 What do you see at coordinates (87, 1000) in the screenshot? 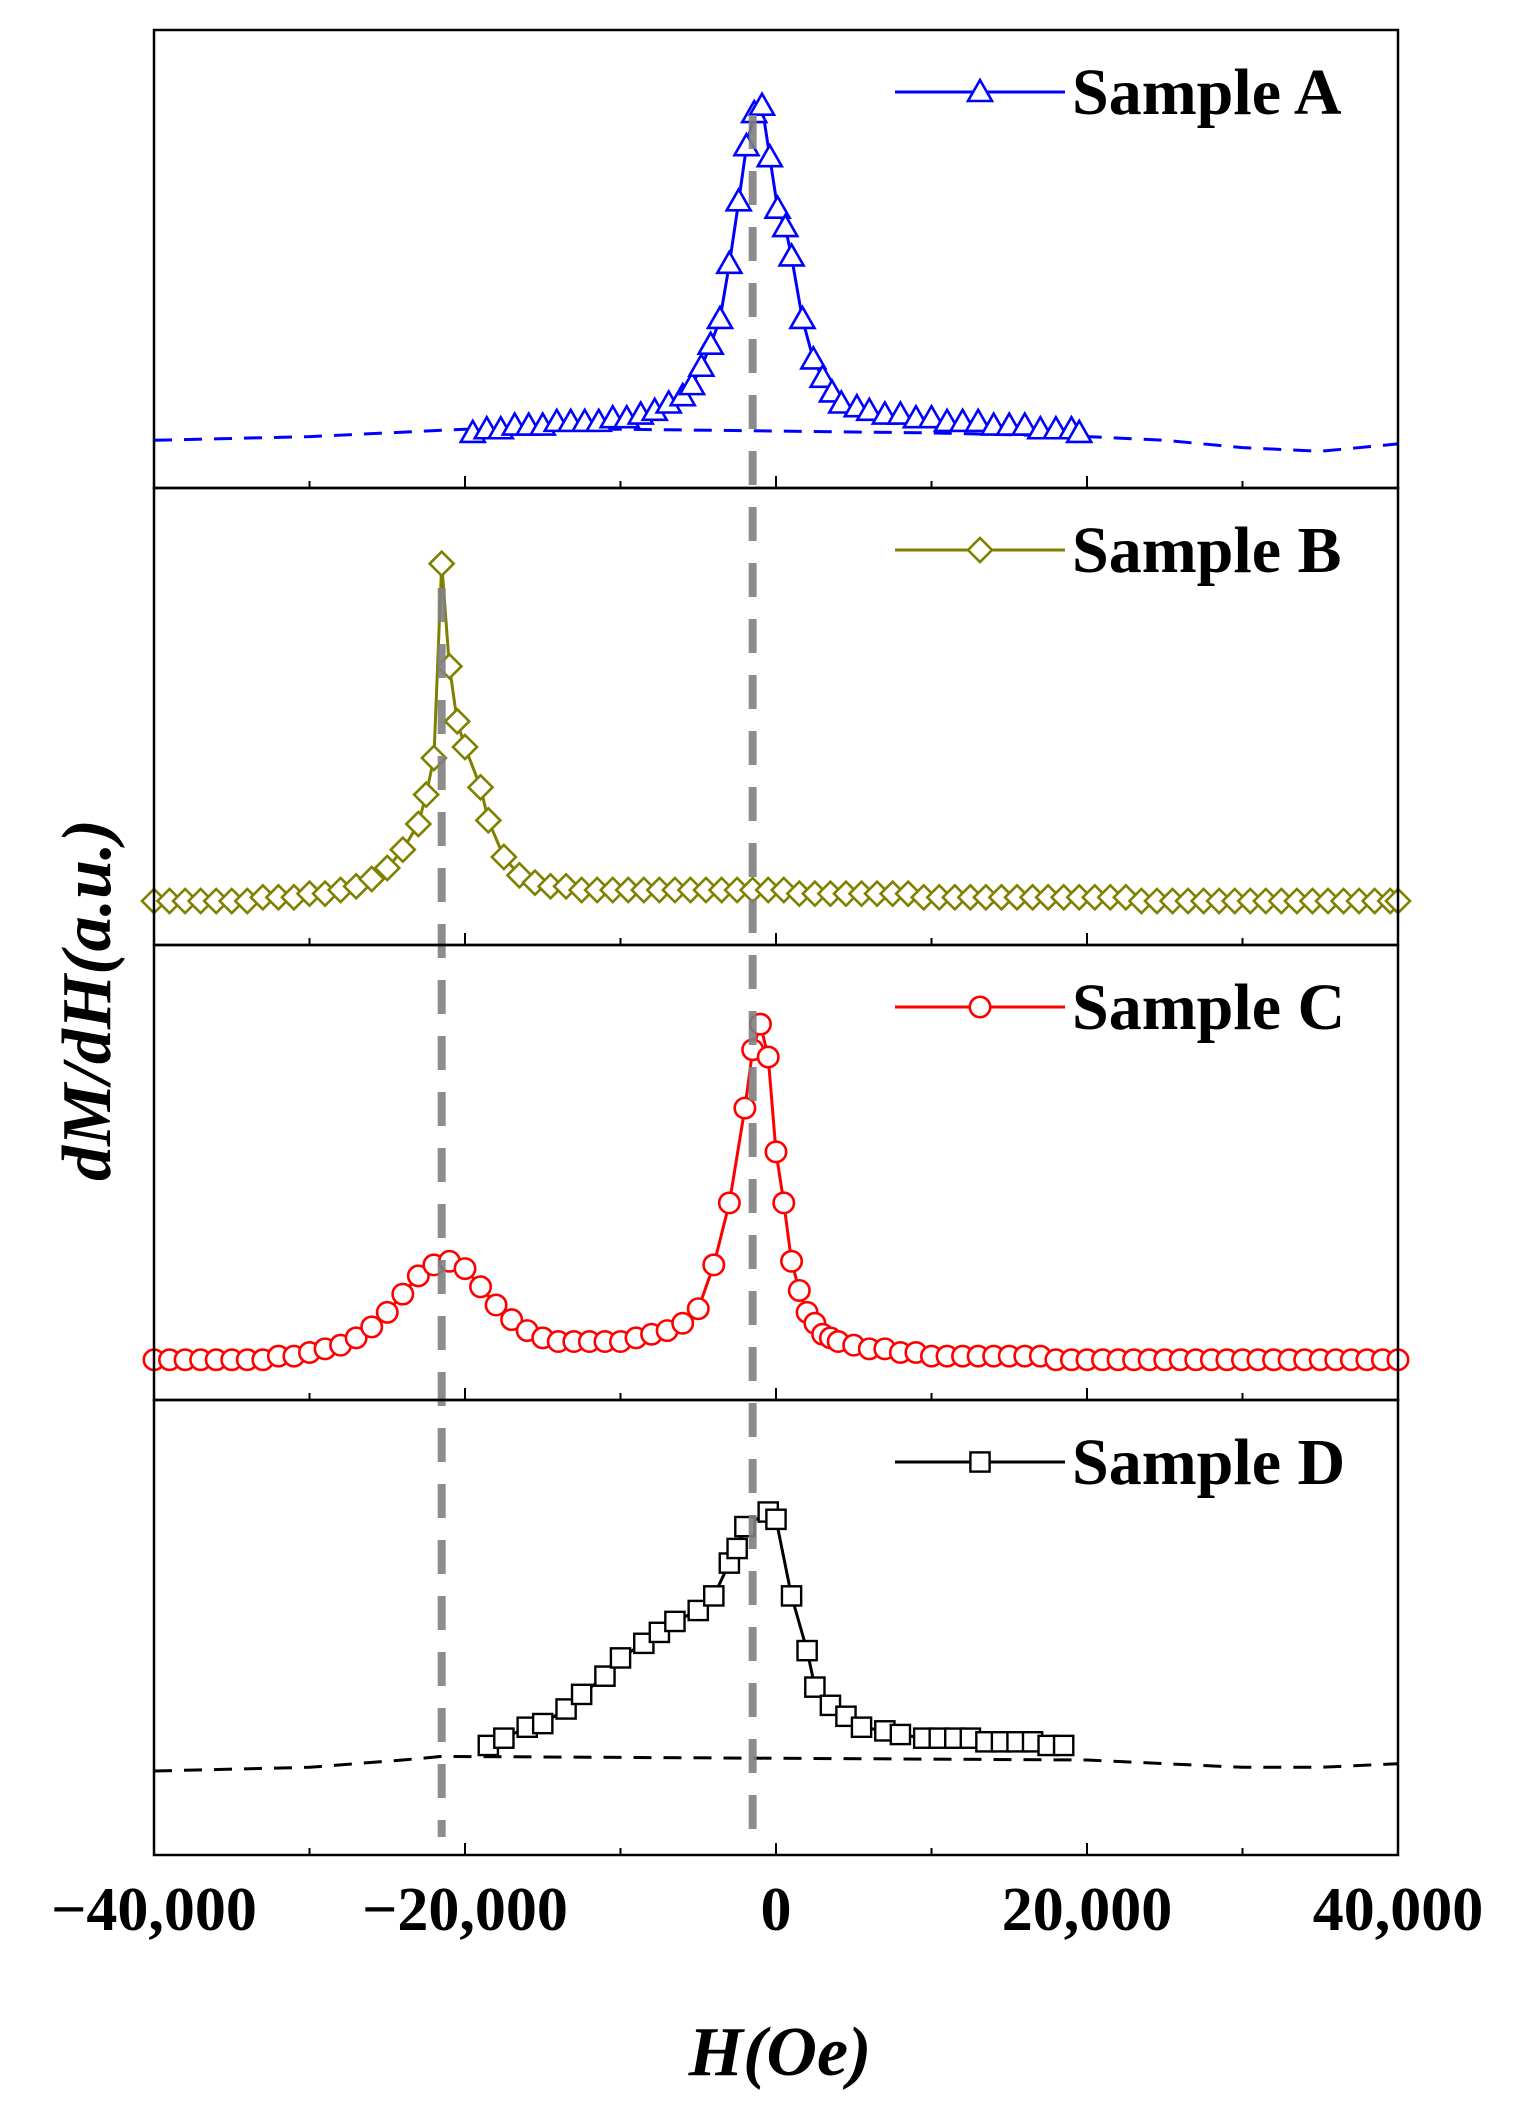
I see `y-axis-title: dM/dH(a.u.)` at bounding box center [87, 1000].